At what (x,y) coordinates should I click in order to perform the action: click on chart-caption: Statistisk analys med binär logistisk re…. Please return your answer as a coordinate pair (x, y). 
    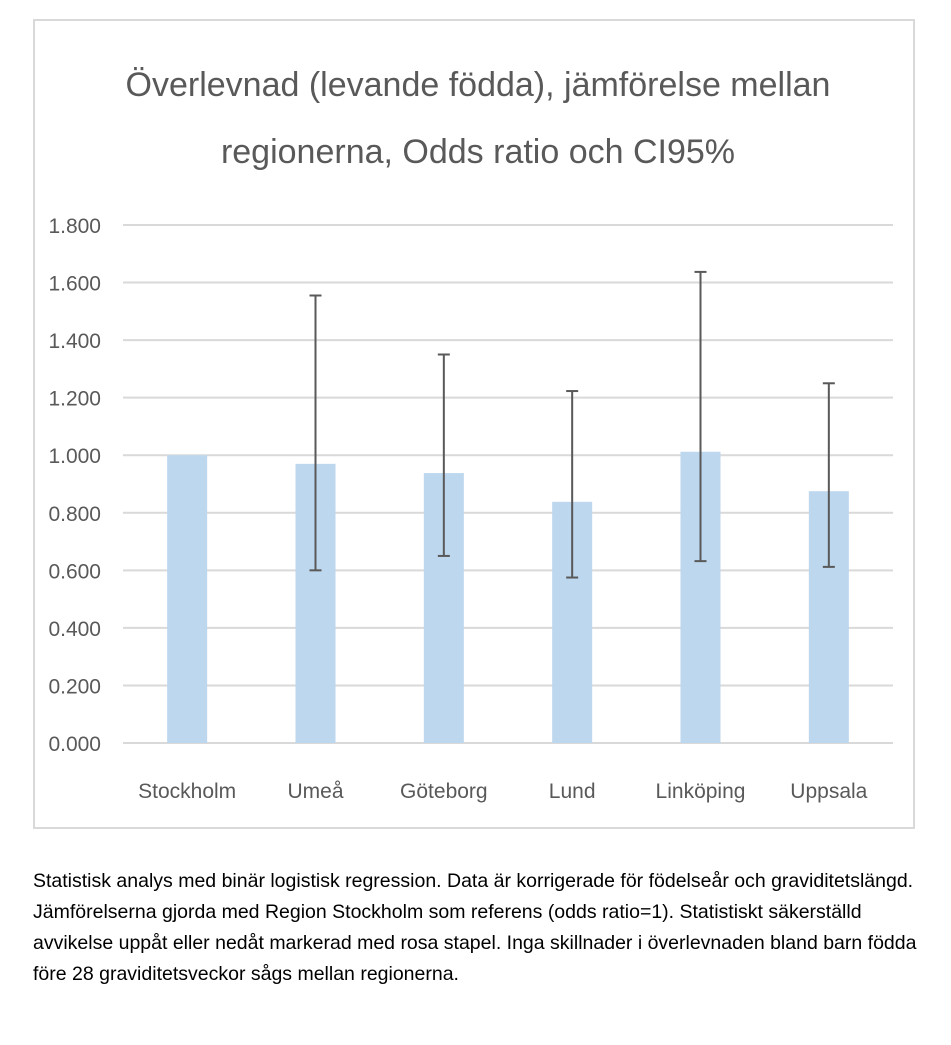
    Looking at the image, I should click on (475, 927).